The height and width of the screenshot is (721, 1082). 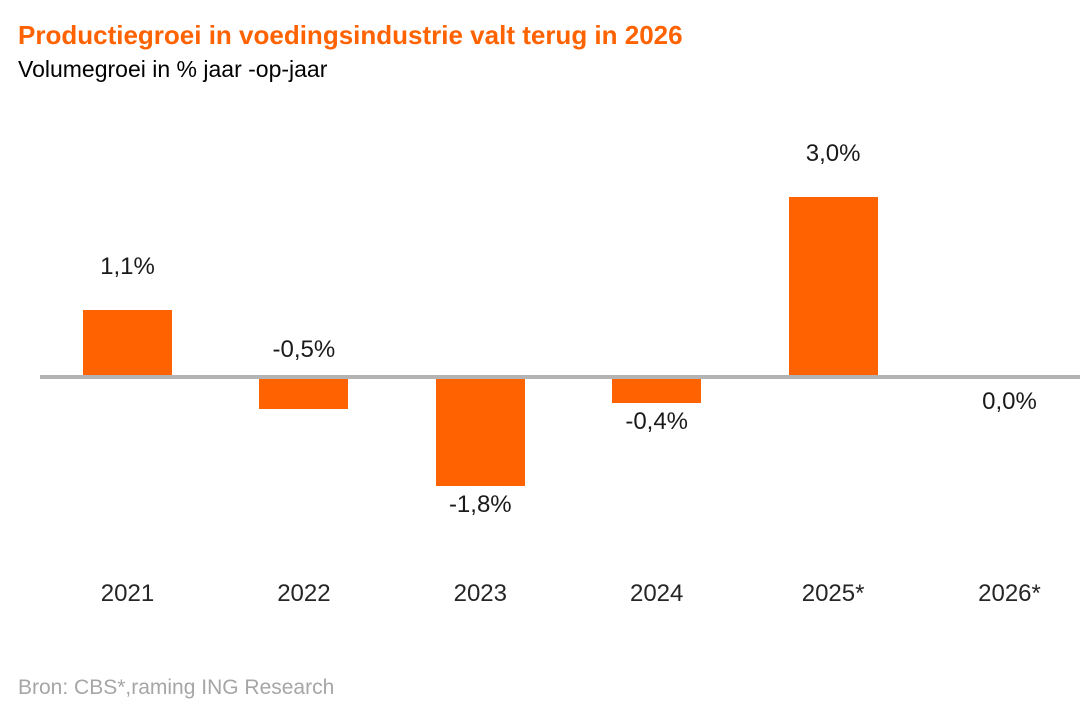 I want to click on x-axis-tick-label-2022: 2022, so click(x=304, y=593).